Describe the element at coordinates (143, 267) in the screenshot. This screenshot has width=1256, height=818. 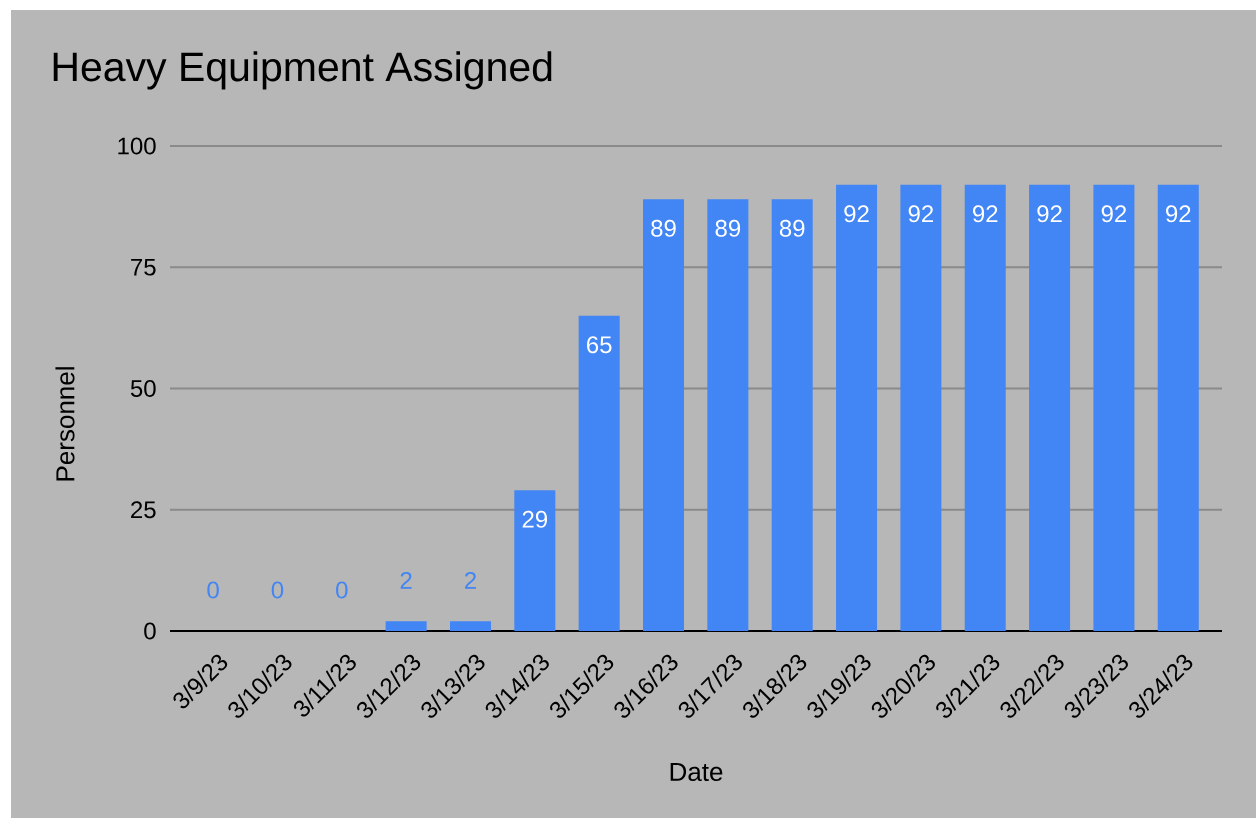
I see `y-tick-label: 75` at that location.